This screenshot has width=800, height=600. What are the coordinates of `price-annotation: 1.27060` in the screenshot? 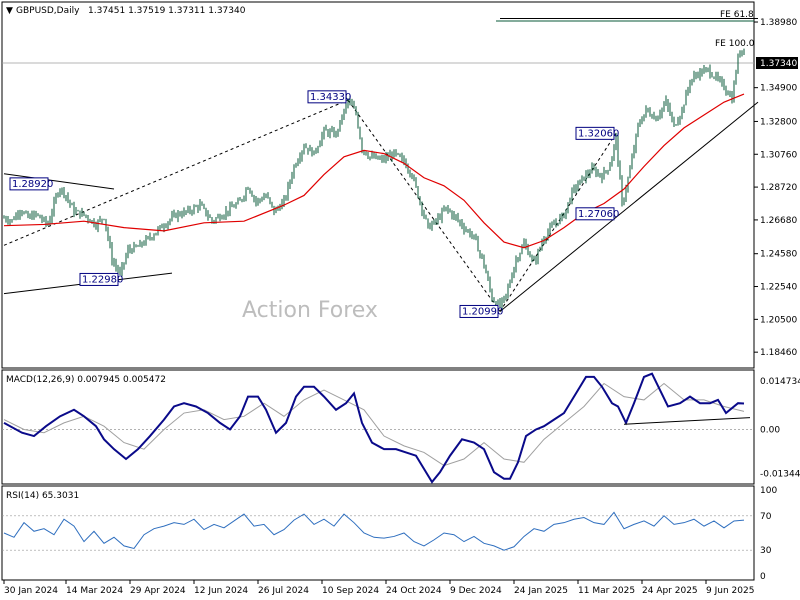 It's located at (598, 214).